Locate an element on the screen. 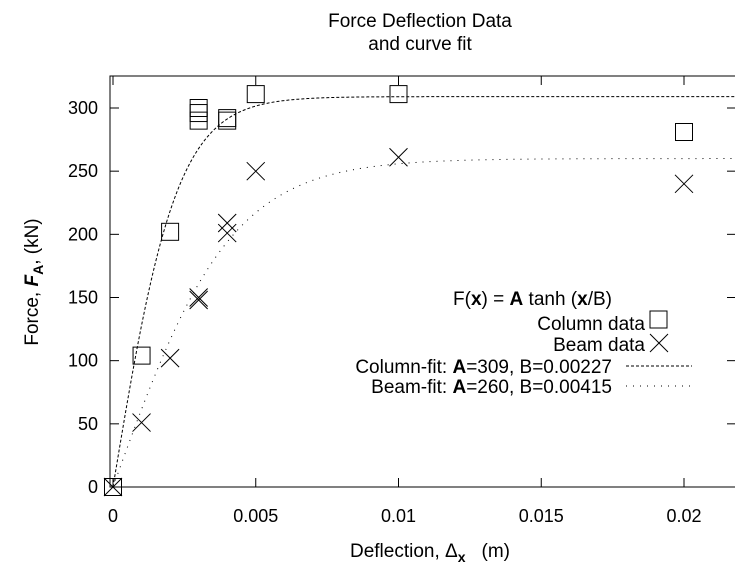 Image resolution: width=735 pixels, height=565 pixels. y-tick-label: 300 is located at coordinates (83, 108).